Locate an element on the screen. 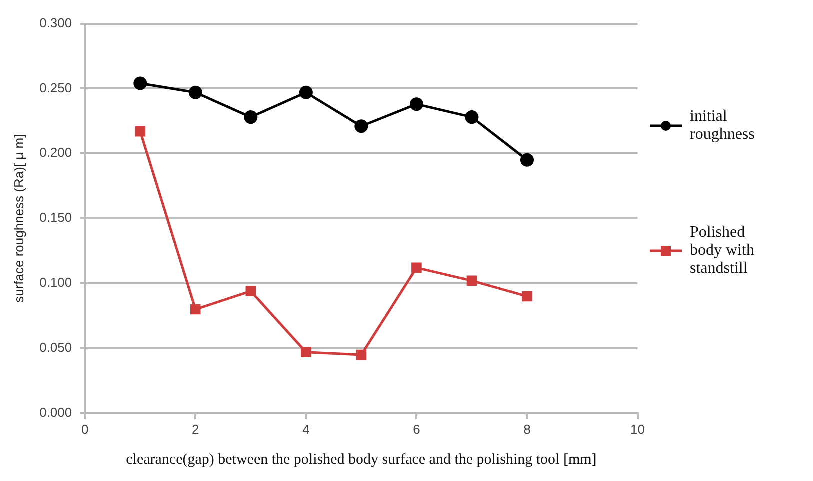 This screenshot has width=813, height=481. x-tick-label: 8 is located at coordinates (527, 429).